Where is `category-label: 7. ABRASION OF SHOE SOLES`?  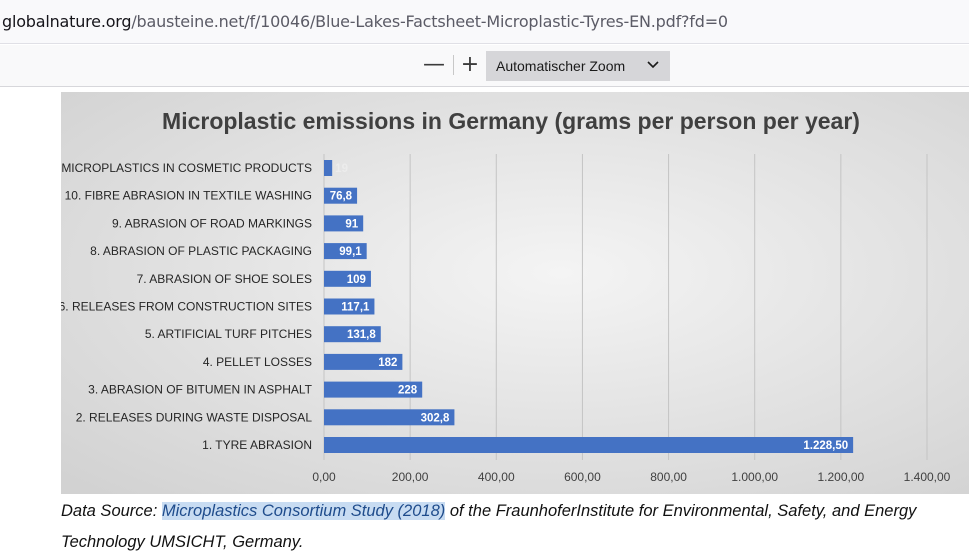 category-label: 7. ABRASION OF SHOE SOLES is located at coordinates (224, 279).